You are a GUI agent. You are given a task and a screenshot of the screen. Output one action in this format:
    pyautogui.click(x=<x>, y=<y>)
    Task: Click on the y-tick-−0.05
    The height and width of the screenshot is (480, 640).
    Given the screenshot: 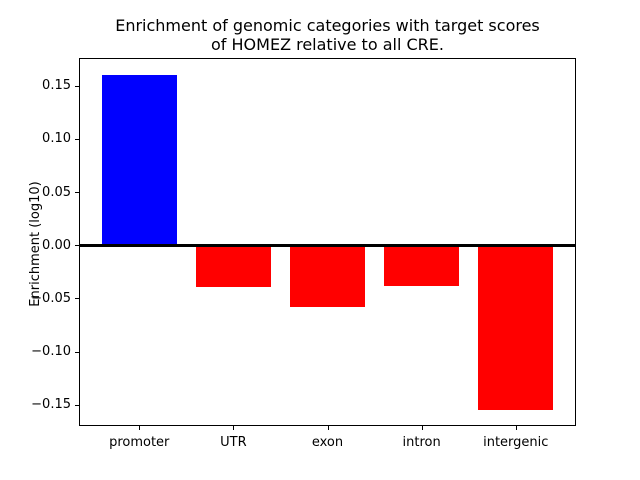 What is the action you would take?
    pyautogui.click(x=77, y=299)
    